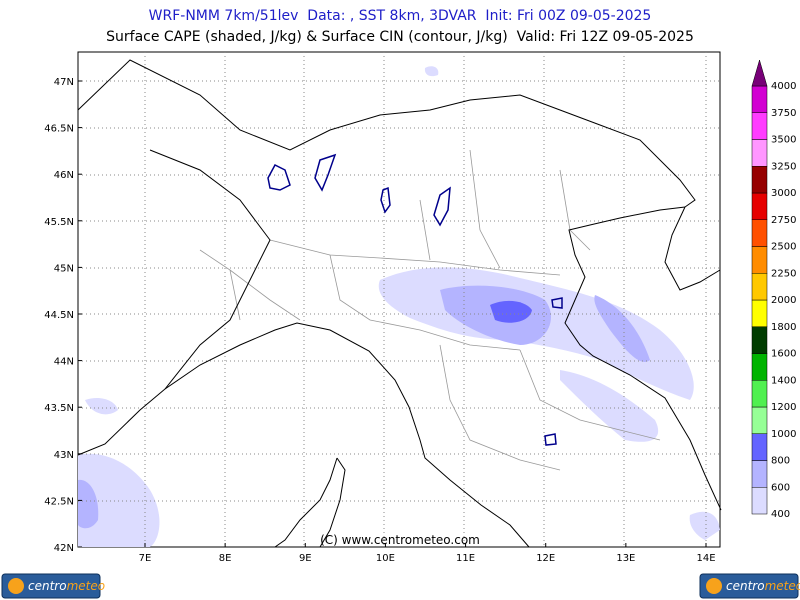 This screenshot has width=800, height=600. Describe the element at coordinates (783, 113) in the screenshot. I see `colorbar-label: 3750` at that location.